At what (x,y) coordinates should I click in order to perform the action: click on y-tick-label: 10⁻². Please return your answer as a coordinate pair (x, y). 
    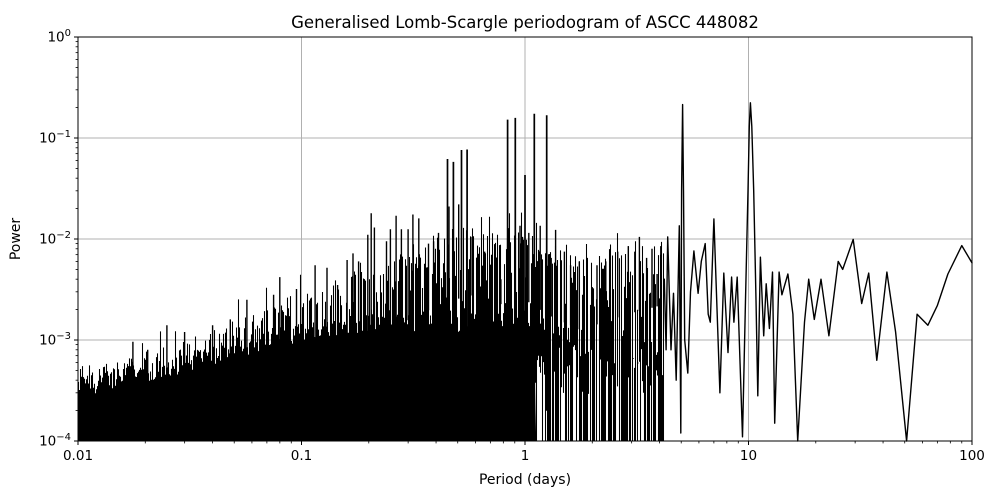
    Looking at the image, I should click on (55, 239).